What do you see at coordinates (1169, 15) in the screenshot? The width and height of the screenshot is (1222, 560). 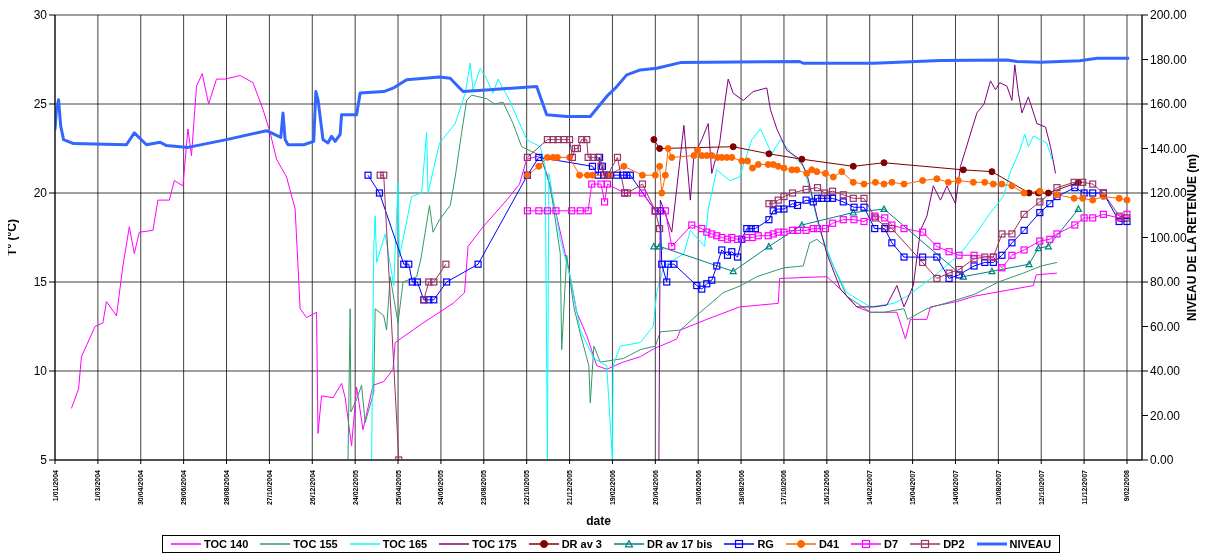 I see `y2-tick-label: 200.00` at bounding box center [1169, 15].